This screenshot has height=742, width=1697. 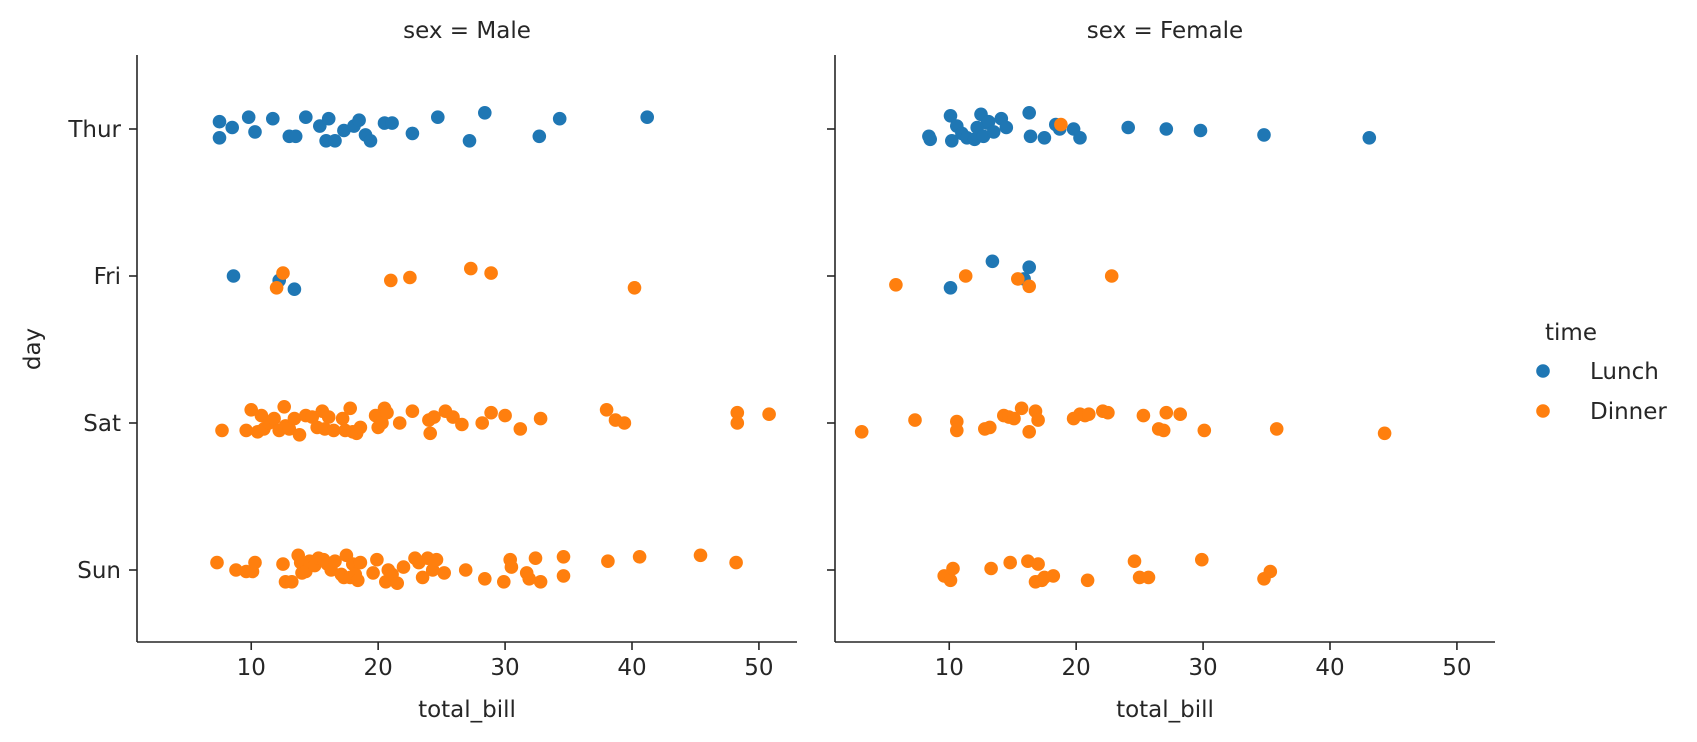 What do you see at coordinates (33, 349) in the screenshot?
I see `y-axis-label: day` at bounding box center [33, 349].